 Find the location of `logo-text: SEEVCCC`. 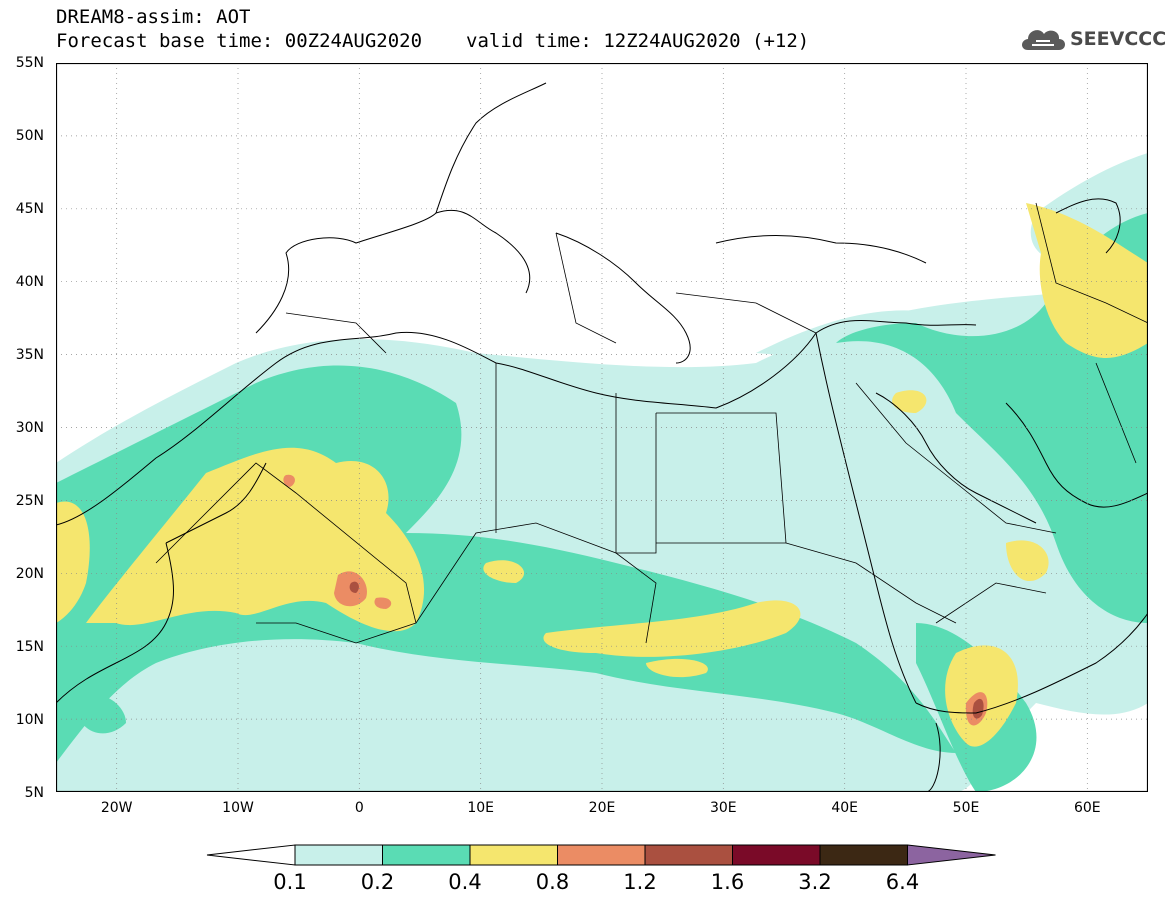

logo-text: SEEVCCC is located at coordinates (1117, 39).